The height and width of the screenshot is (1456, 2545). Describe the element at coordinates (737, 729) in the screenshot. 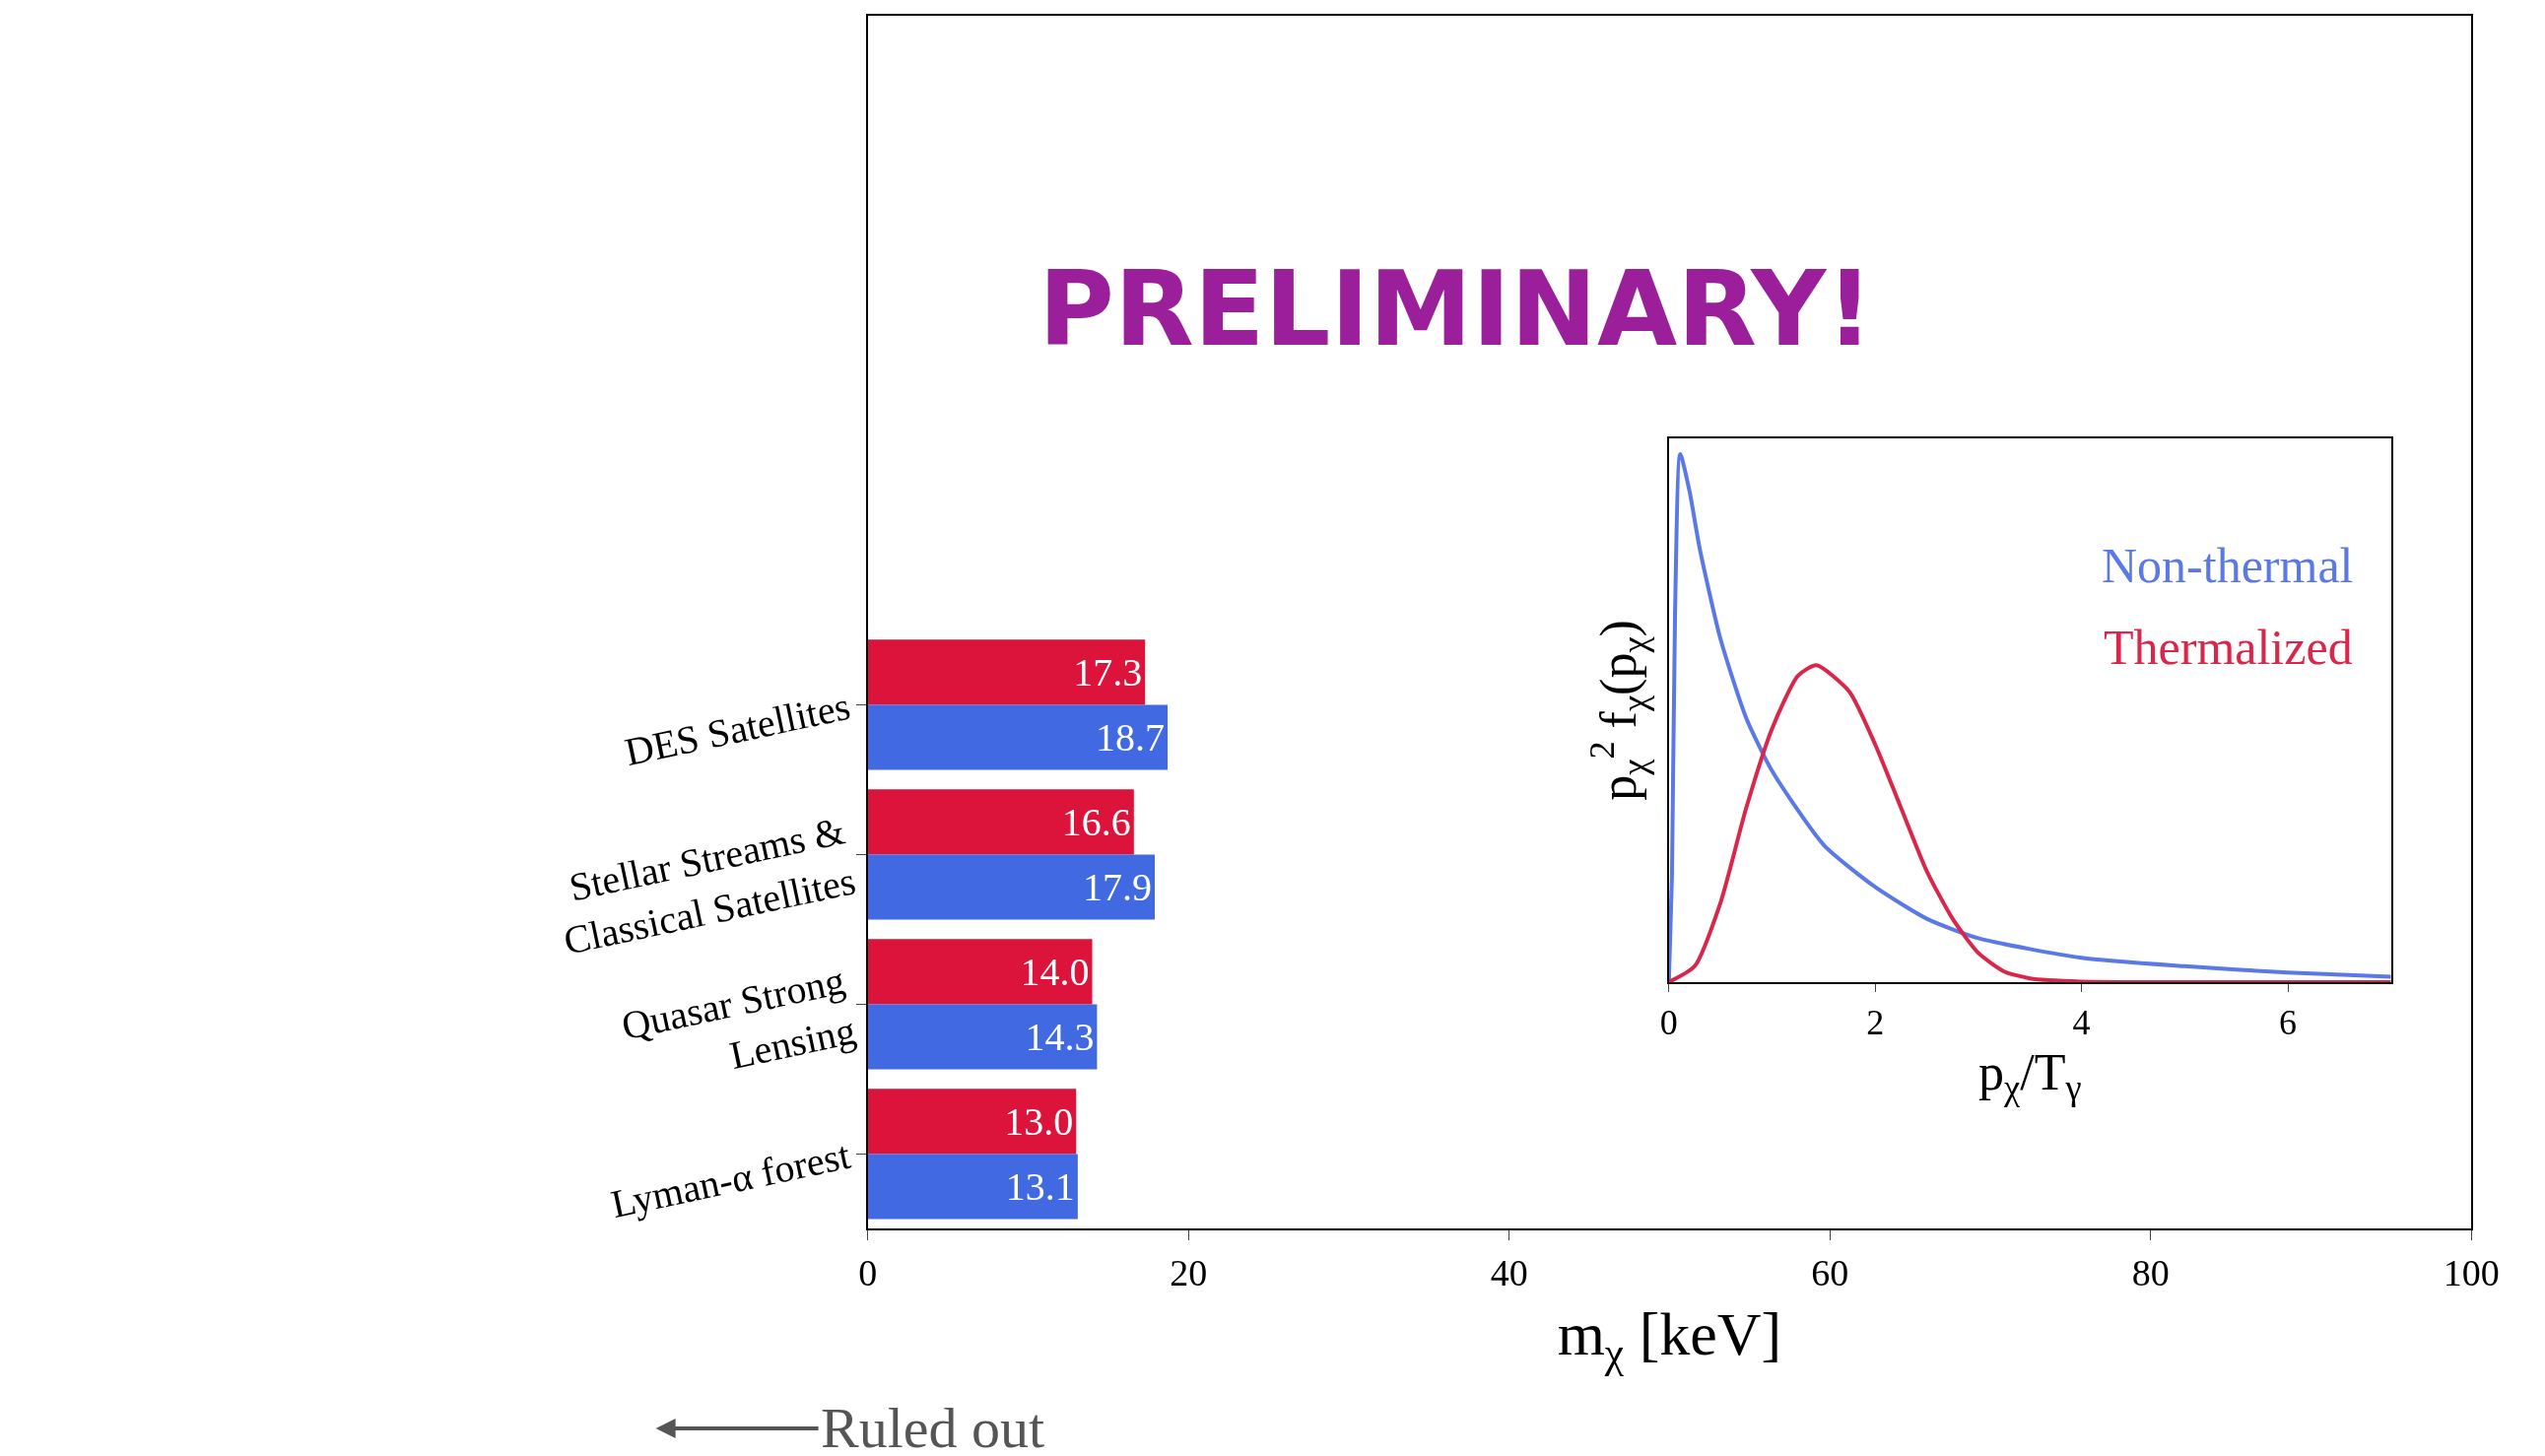

I see `y-tick-label: DES Satellites` at that location.